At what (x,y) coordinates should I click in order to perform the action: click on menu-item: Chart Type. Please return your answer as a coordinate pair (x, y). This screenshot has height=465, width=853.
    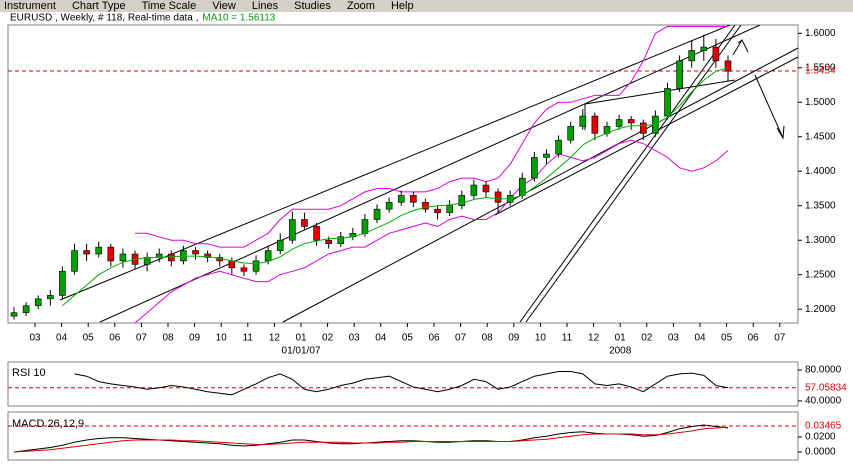
    Looking at the image, I should click on (99, 6).